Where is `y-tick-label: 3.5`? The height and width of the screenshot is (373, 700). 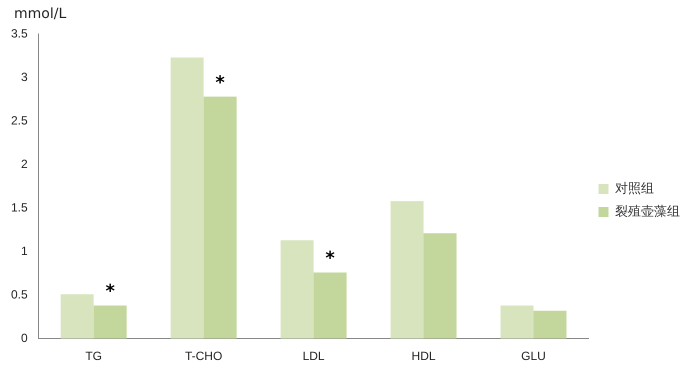 y-tick-label: 3.5 is located at coordinates (19, 33).